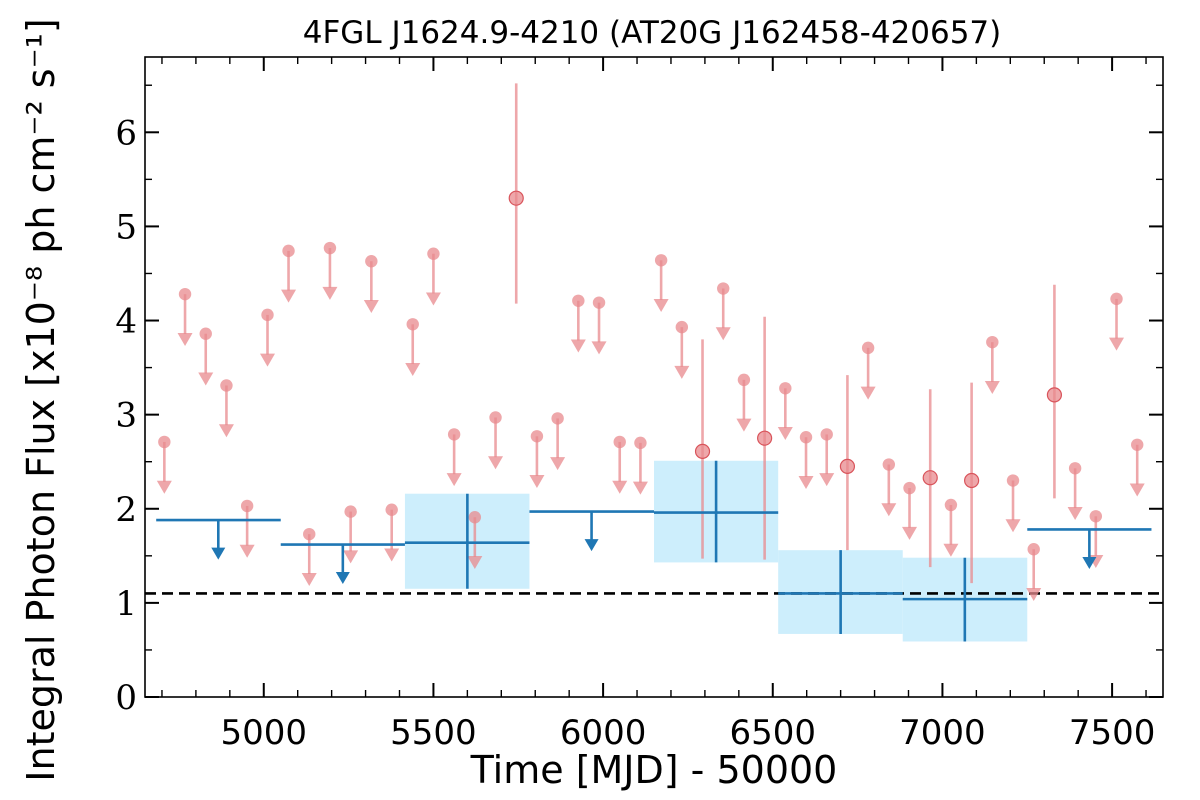 This screenshot has width=1200, height=800. Describe the element at coordinates (433, 733) in the screenshot. I see `x-tick-label: 5500` at that location.